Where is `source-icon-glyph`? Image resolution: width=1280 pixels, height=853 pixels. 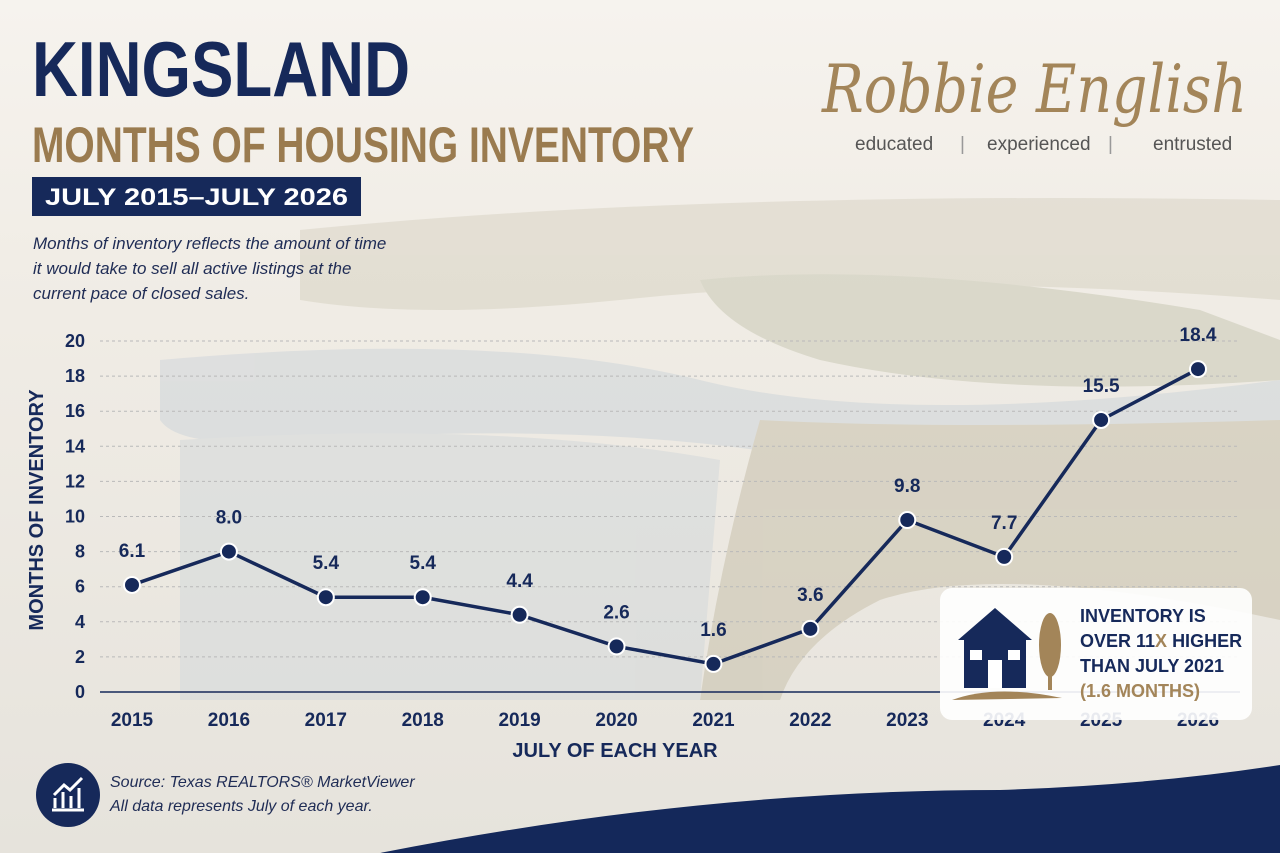 source-icon-glyph is located at coordinates (68, 794).